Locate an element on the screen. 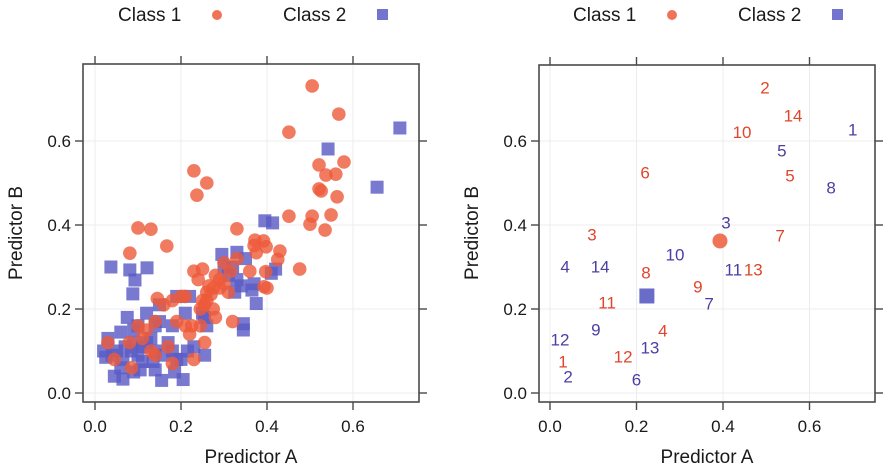 This screenshot has height=471, width=888. class1-text-point: 7 is located at coordinates (779, 235).